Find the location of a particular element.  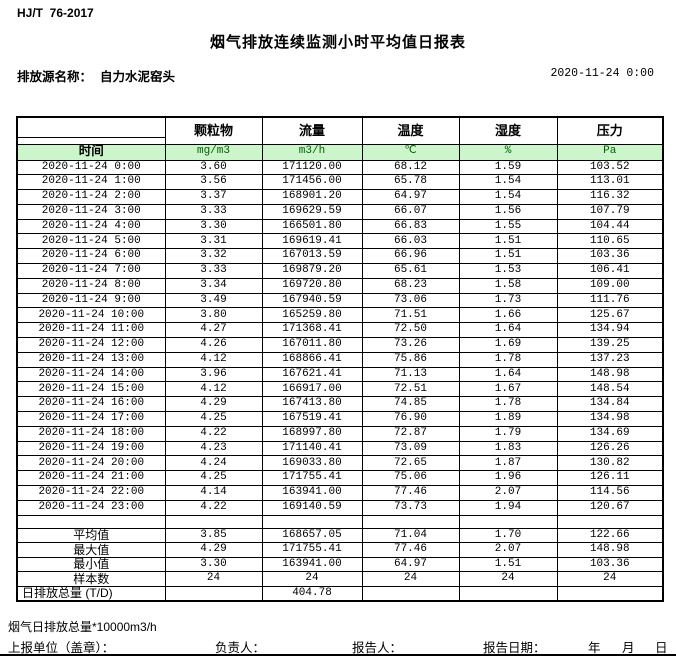

value-cell: 71.51 is located at coordinates (410, 315).